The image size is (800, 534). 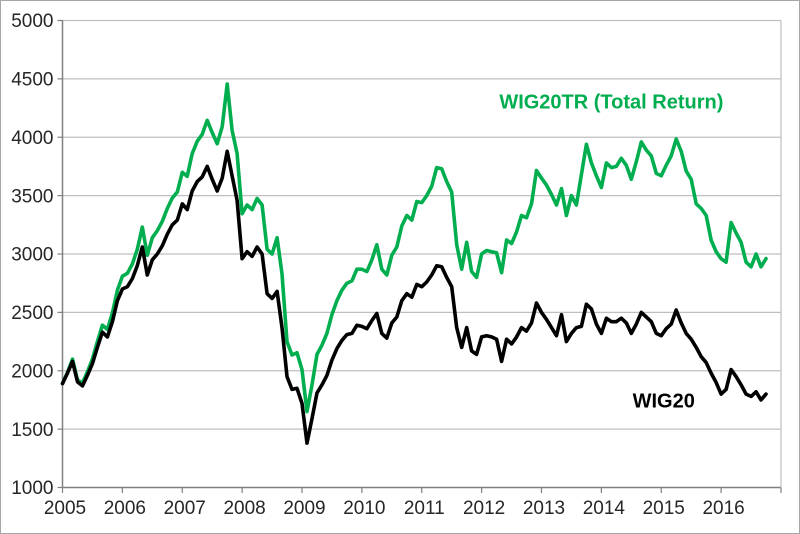 What do you see at coordinates (244, 508) in the screenshot?
I see `x-axis-tick-label-2008: 2008` at bounding box center [244, 508].